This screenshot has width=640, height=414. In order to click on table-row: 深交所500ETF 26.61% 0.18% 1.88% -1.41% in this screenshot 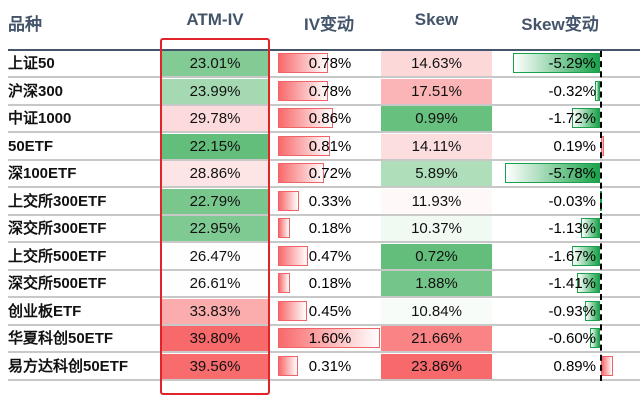, I will do `click(324, 284)`.